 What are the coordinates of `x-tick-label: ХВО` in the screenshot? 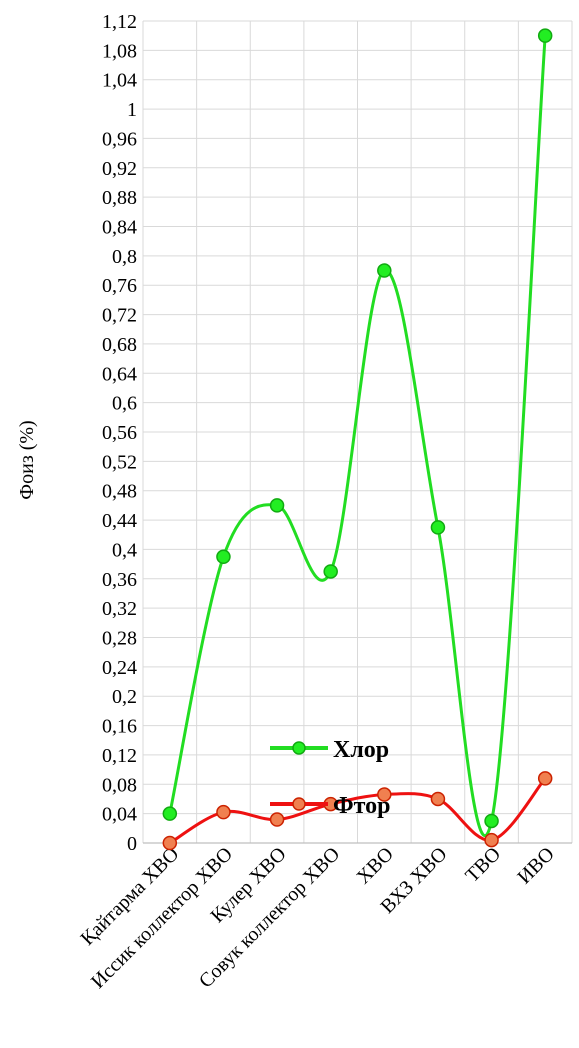 It's located at (374, 865).